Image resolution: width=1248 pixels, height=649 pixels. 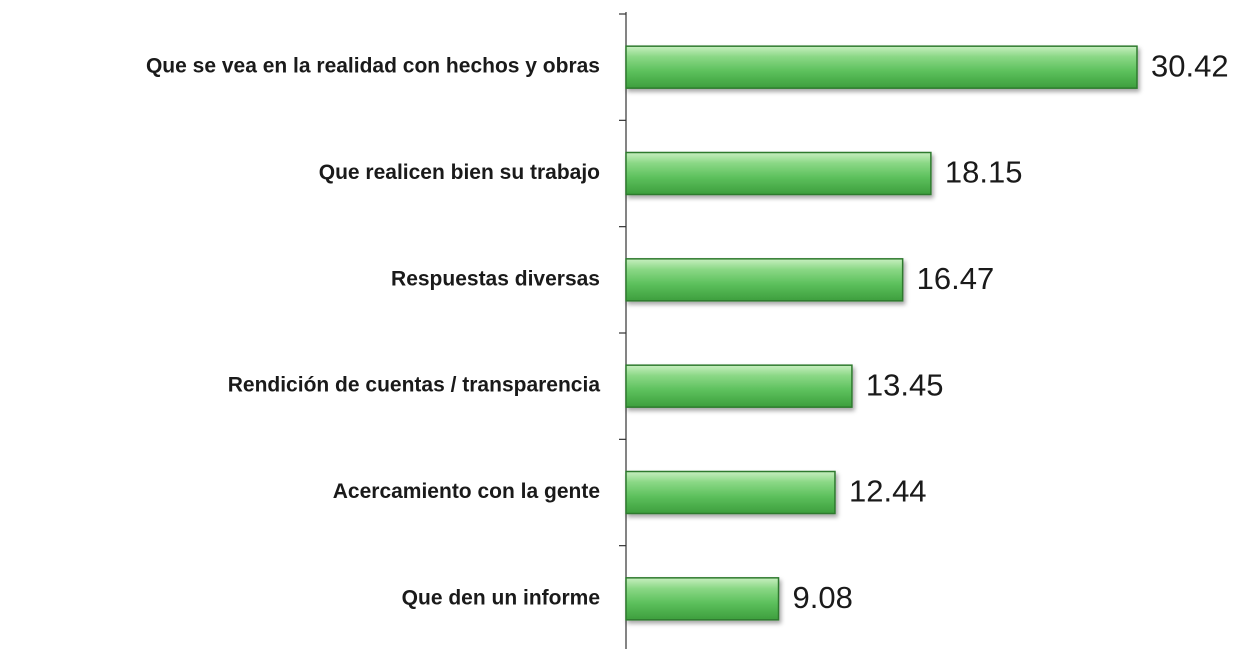 I want to click on category-label: Rendición de cuentas / transparencia, so click(x=414, y=385).